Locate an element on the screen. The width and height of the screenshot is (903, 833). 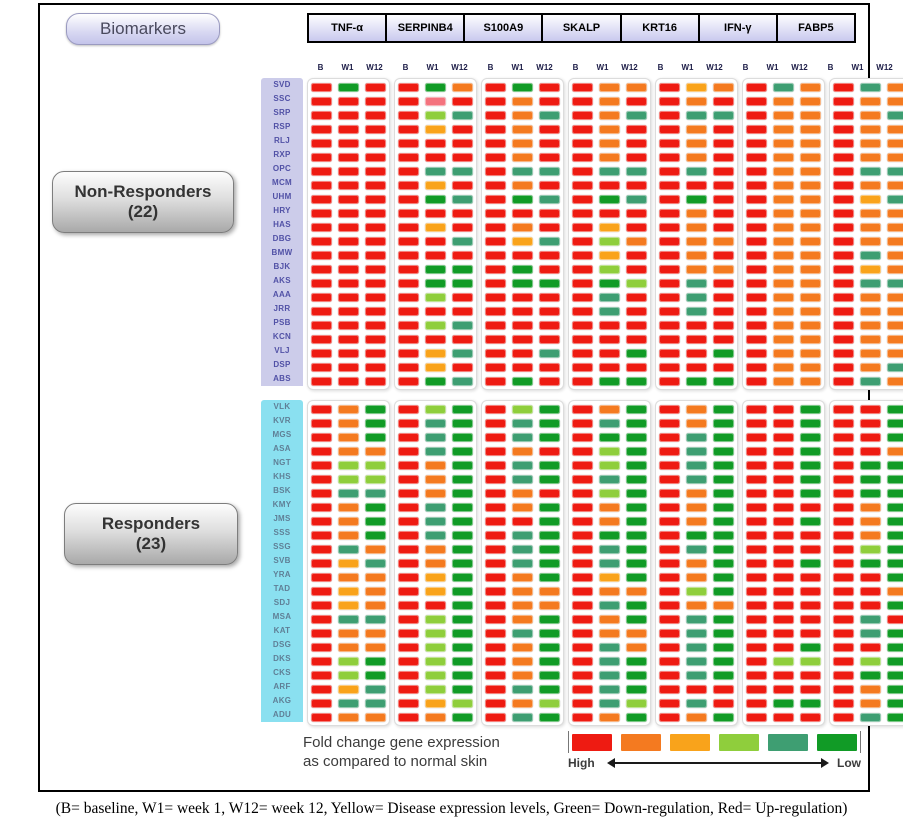
biomarker-header: TNF-α SERPINB4 S100A9 SKALP KRT16 IFN-γ FABP5 is located at coordinates (581, 28).